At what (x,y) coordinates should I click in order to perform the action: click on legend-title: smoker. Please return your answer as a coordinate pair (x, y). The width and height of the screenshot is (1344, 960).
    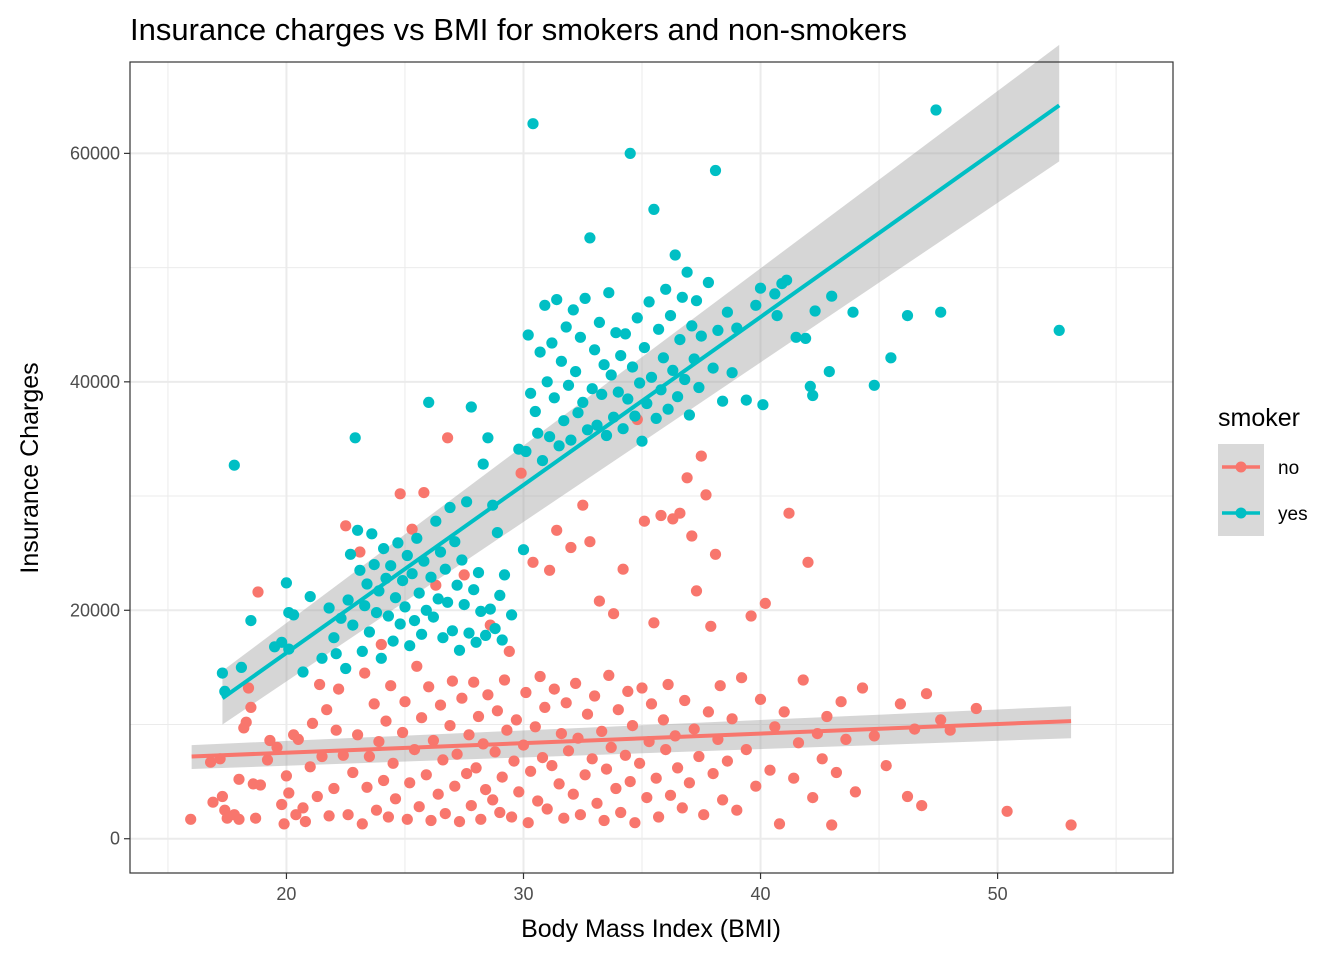
    Looking at the image, I should click on (1259, 418).